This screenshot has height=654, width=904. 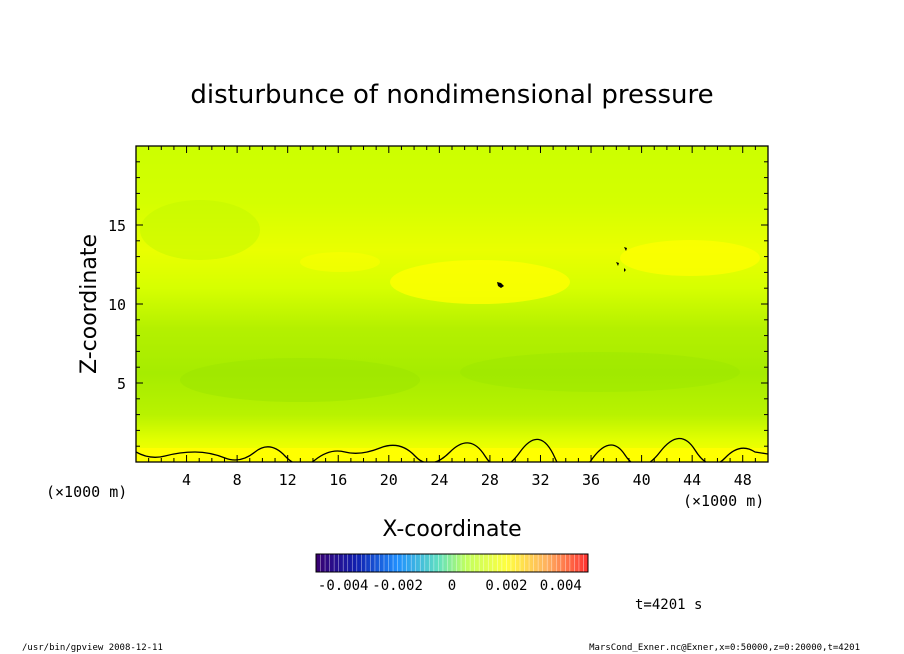 I want to click on y-tick-label: 10, so click(x=117, y=305).